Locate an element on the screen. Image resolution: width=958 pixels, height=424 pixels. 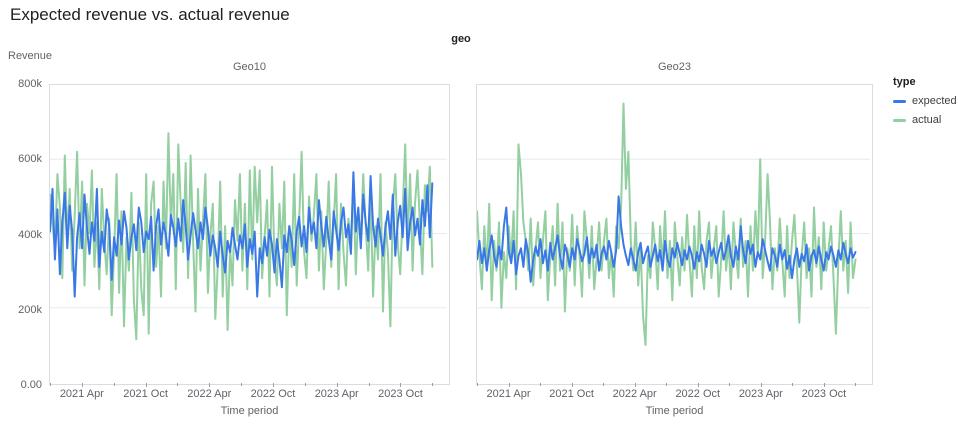
legend-item-label: expected is located at coordinates (934, 101).